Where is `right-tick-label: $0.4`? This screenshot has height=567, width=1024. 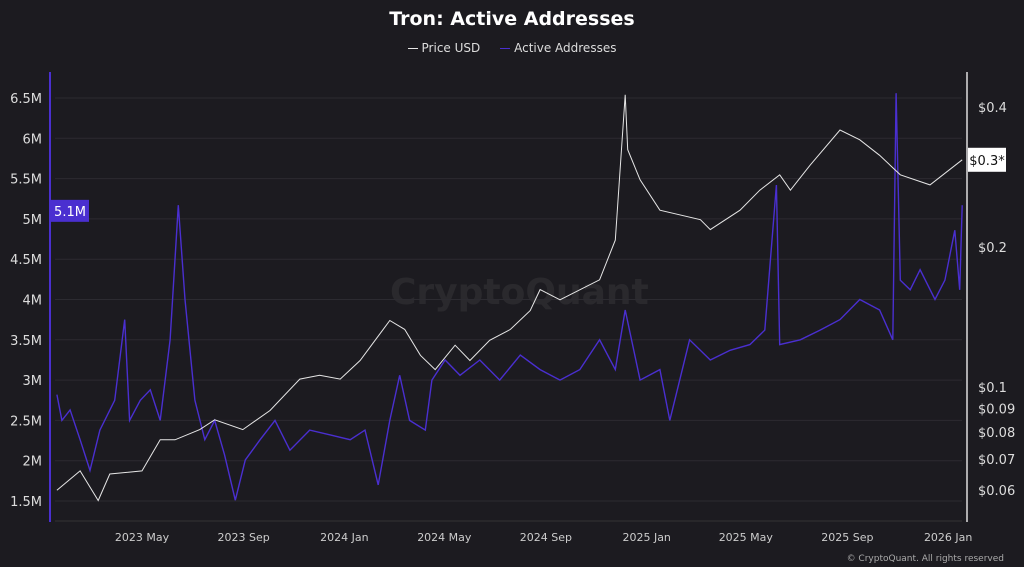 right-tick-label: $0.4 is located at coordinates (992, 108).